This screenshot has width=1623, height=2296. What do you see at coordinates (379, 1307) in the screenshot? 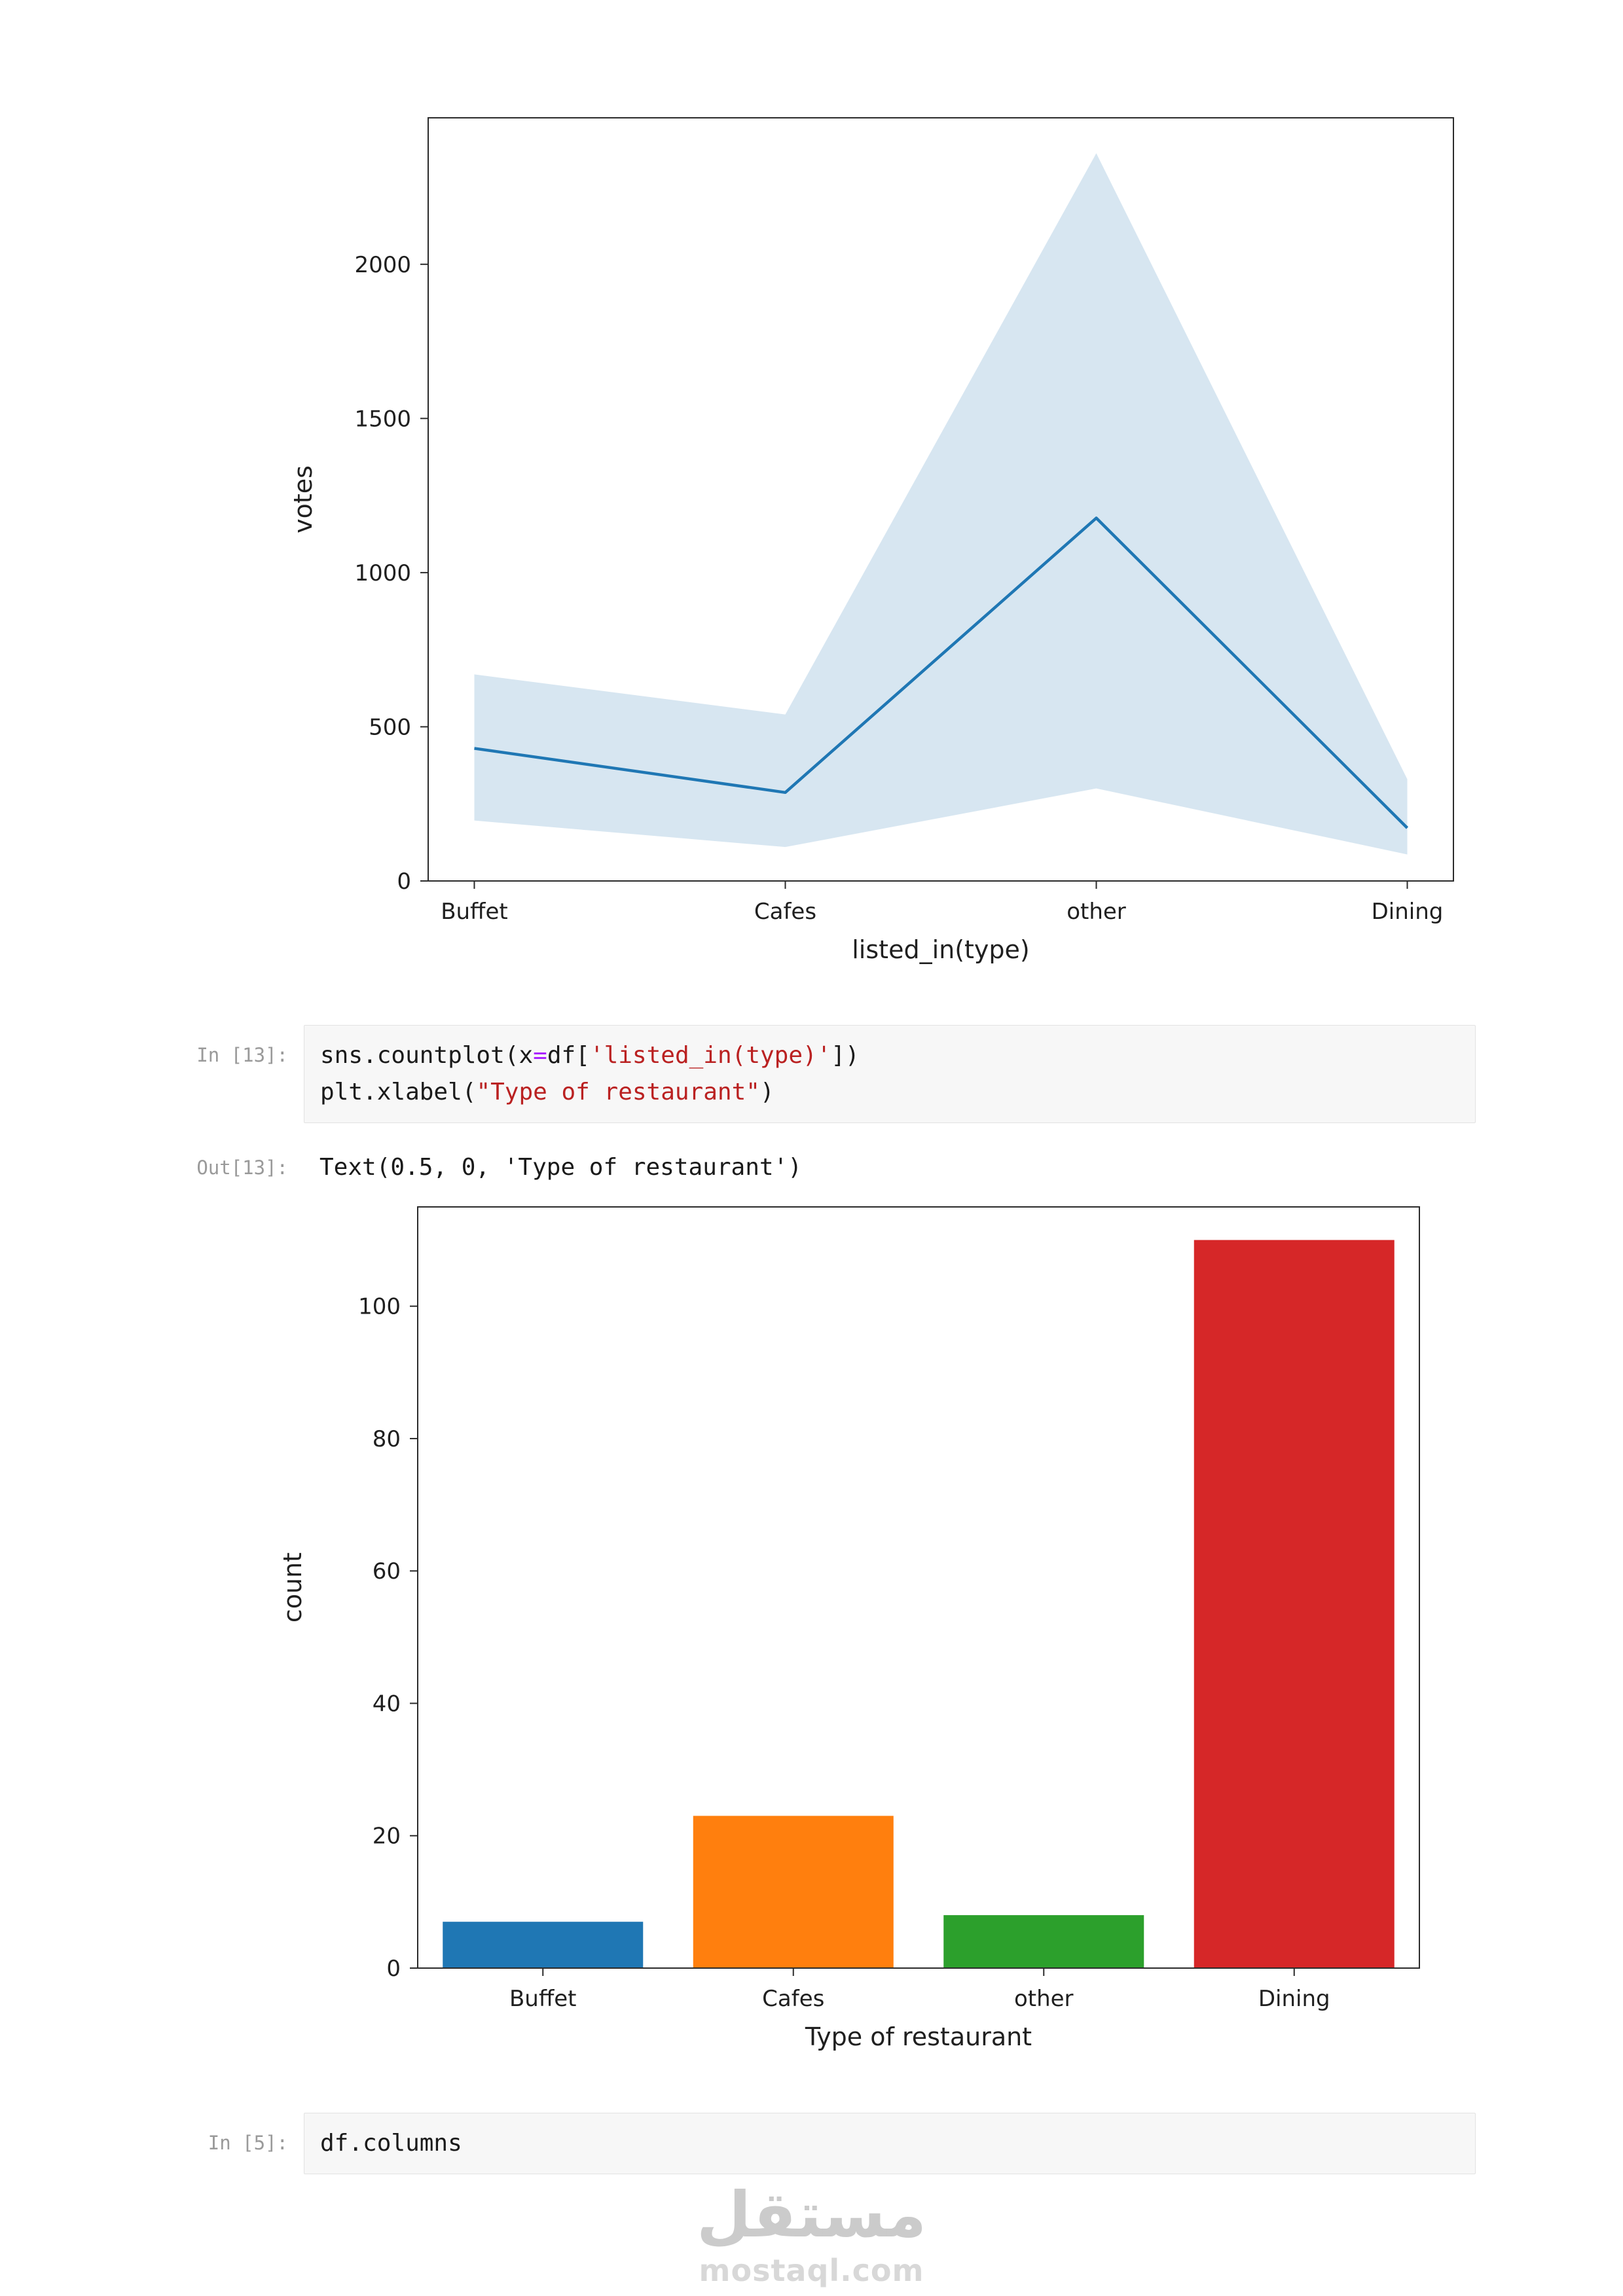
I see `y-tick-label: 100` at bounding box center [379, 1307].